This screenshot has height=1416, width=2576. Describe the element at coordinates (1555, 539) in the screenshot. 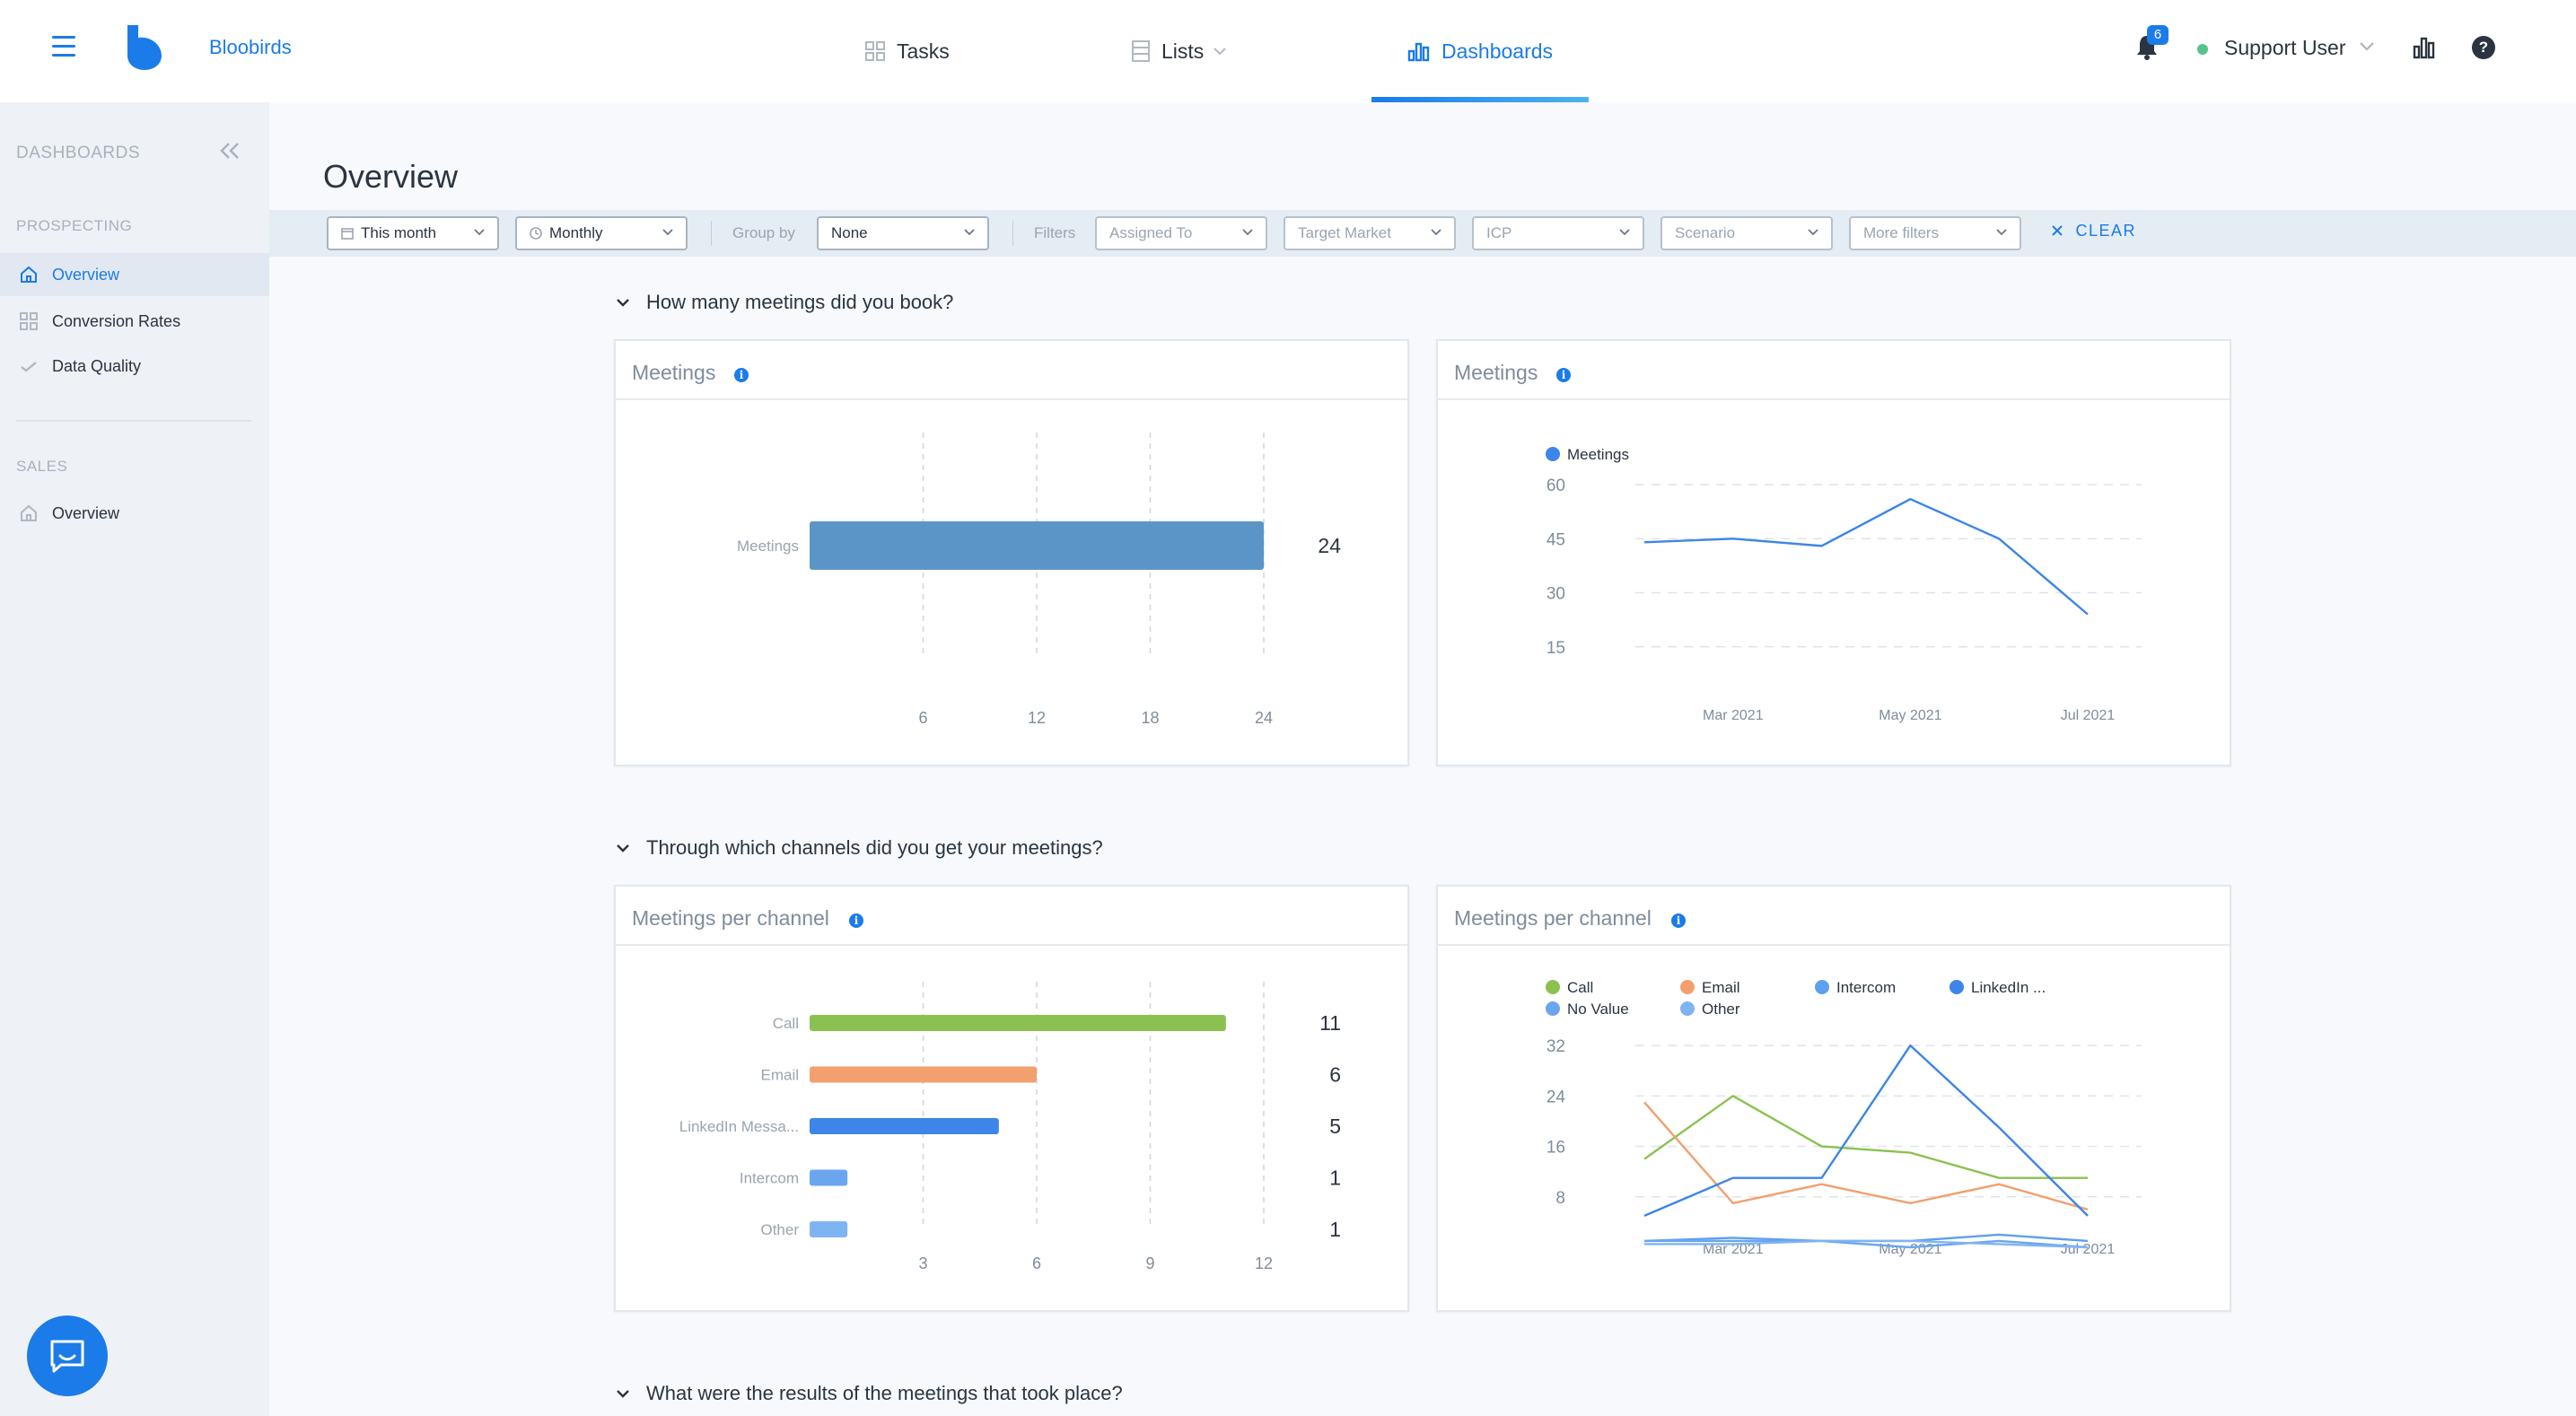

I see `y-tick-label: 45` at that location.